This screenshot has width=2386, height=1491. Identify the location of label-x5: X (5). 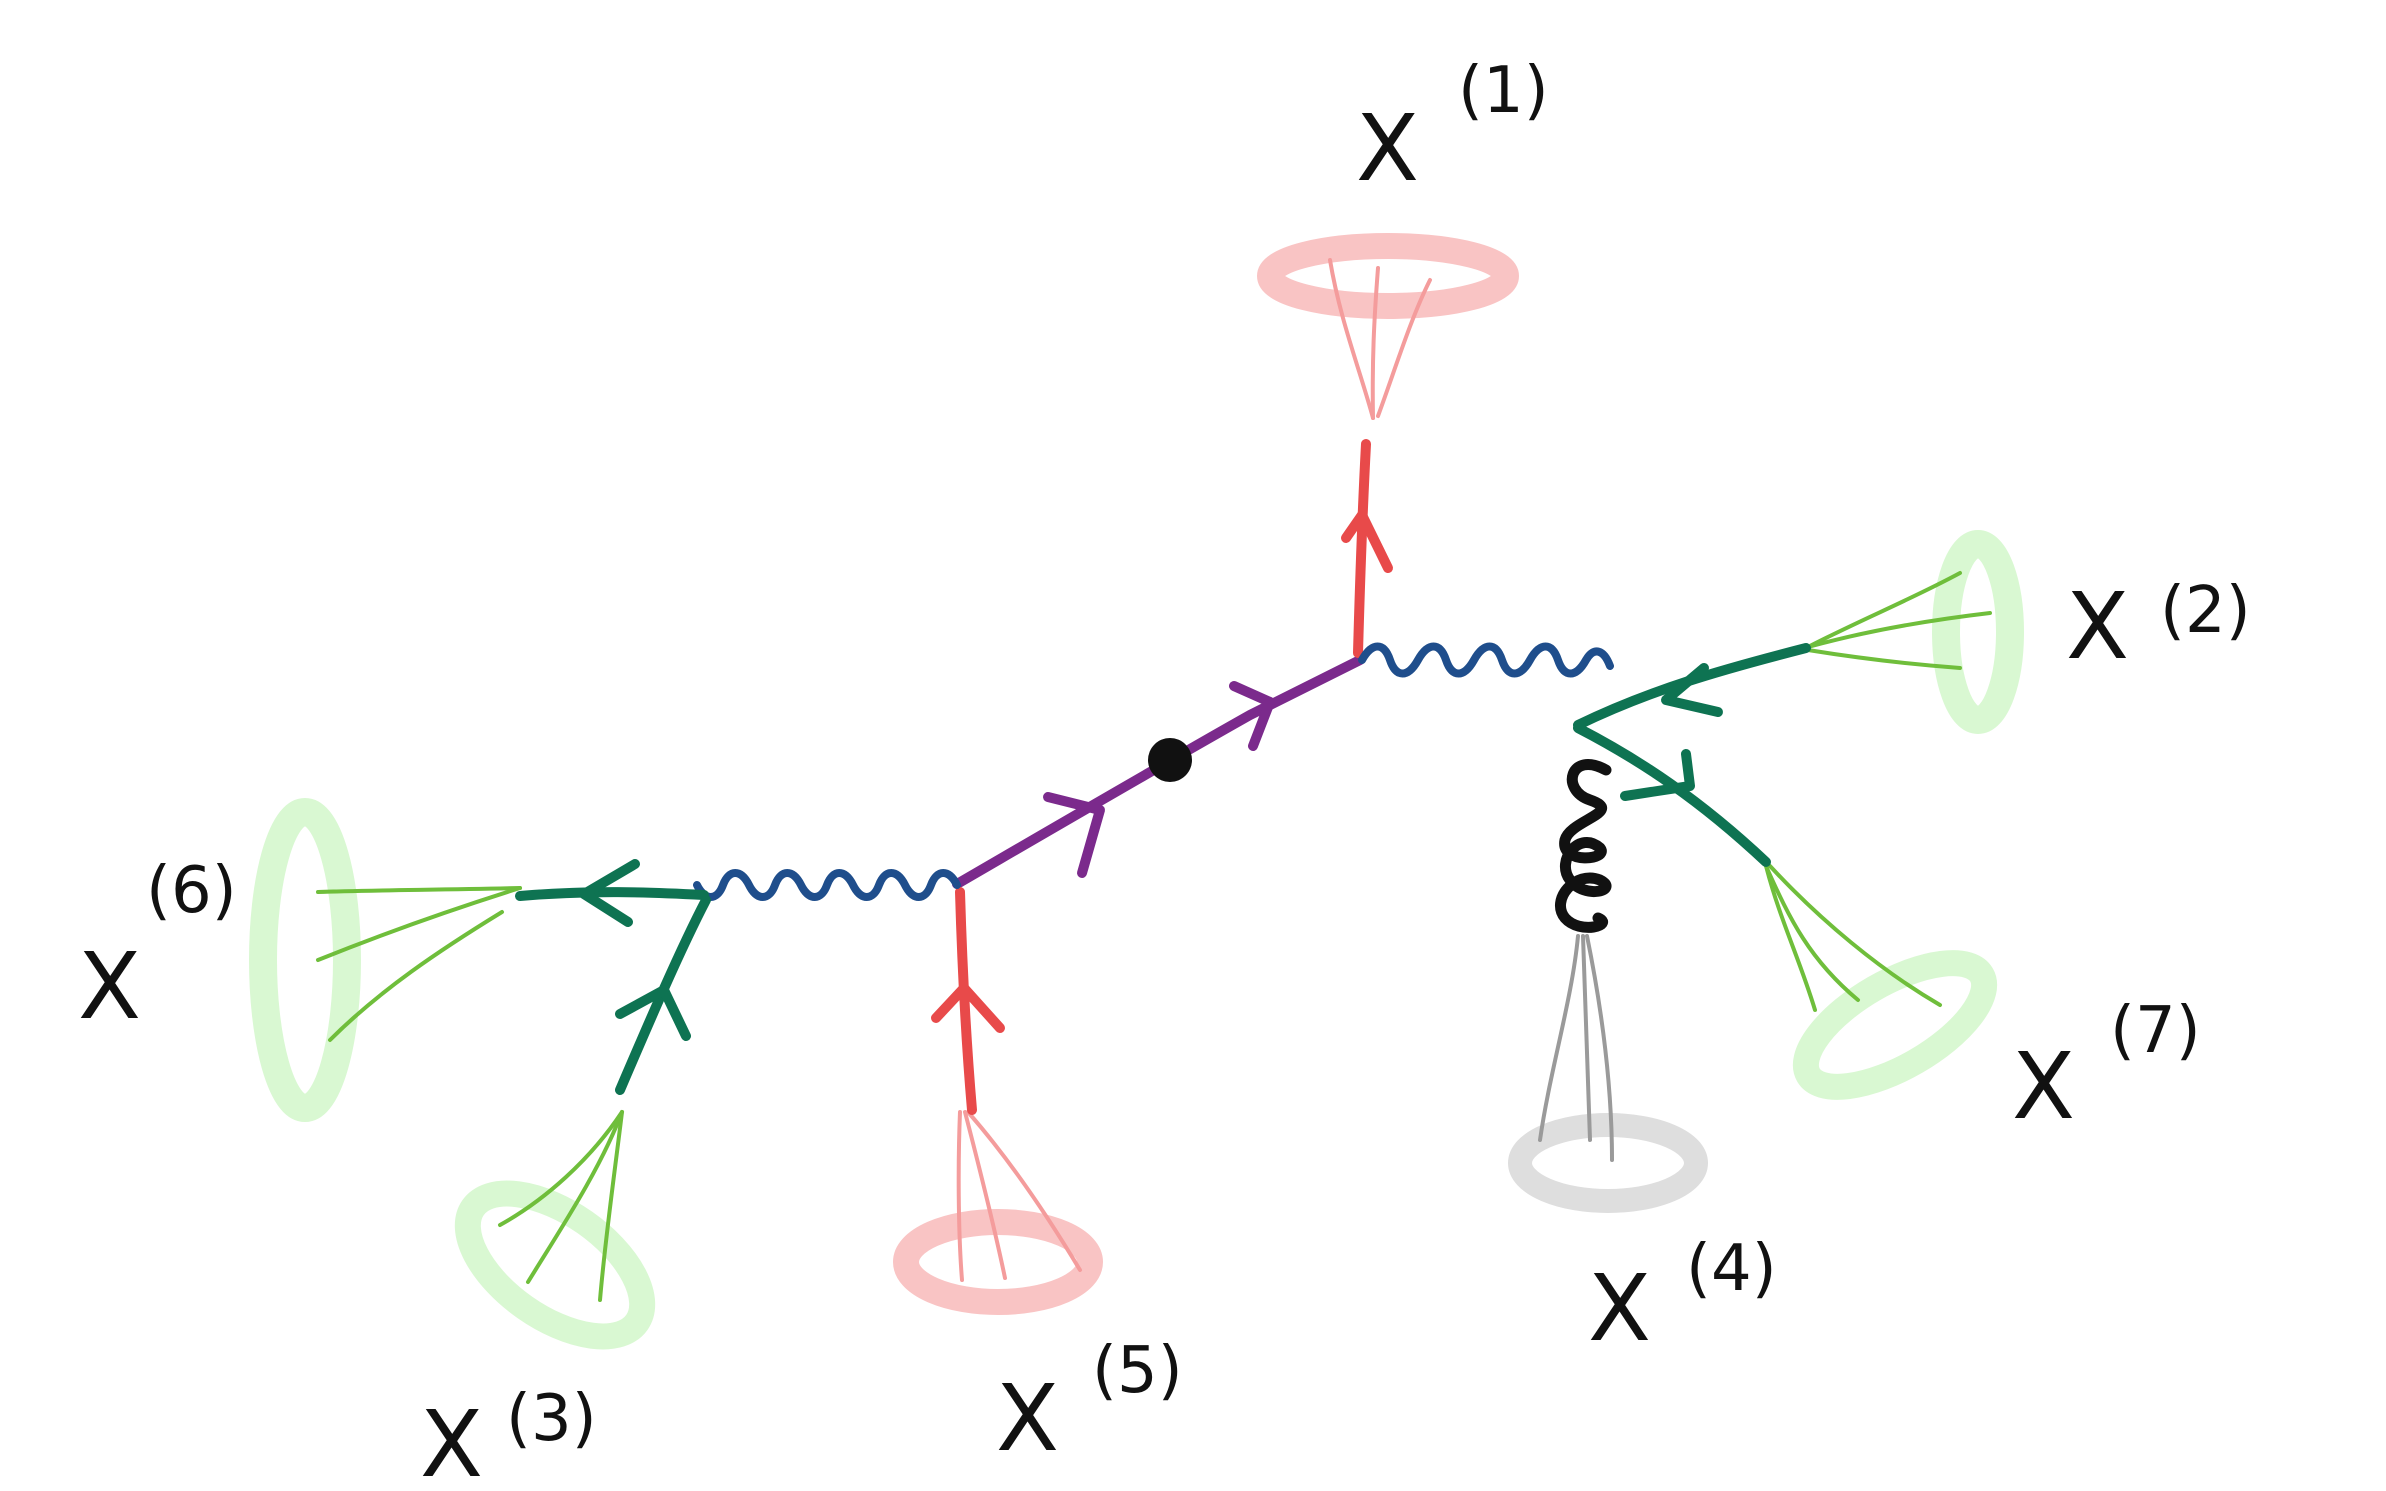
(1089, 1403).